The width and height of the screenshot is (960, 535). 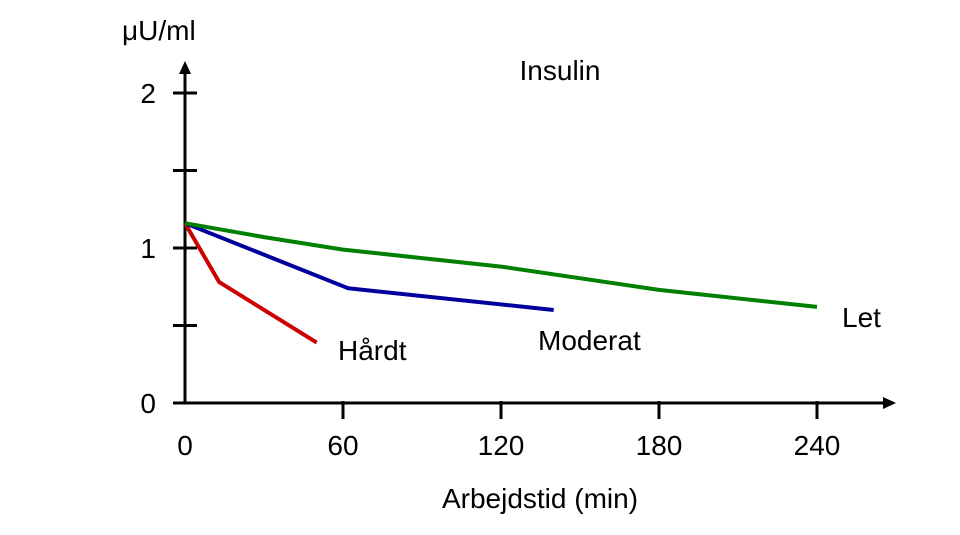 I want to click on y-axis-arrowhead, so click(x=185, y=67).